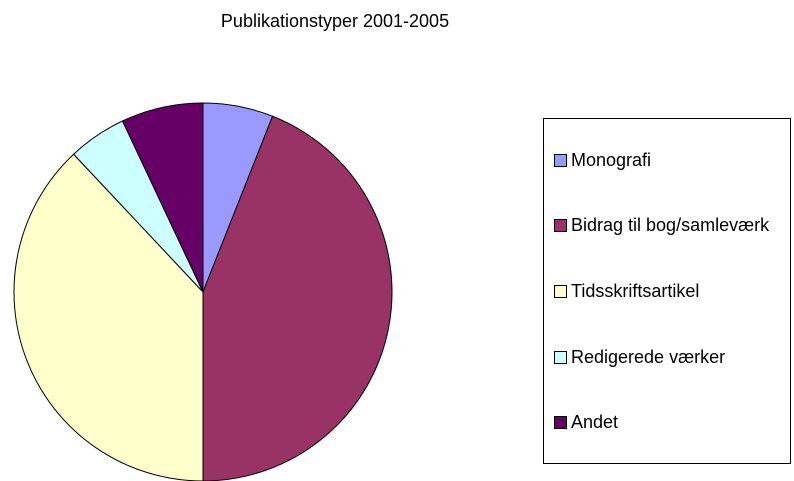 Image resolution: width=794 pixels, height=481 pixels. Describe the element at coordinates (162, 197) in the screenshot. I see `pie-slice` at that location.